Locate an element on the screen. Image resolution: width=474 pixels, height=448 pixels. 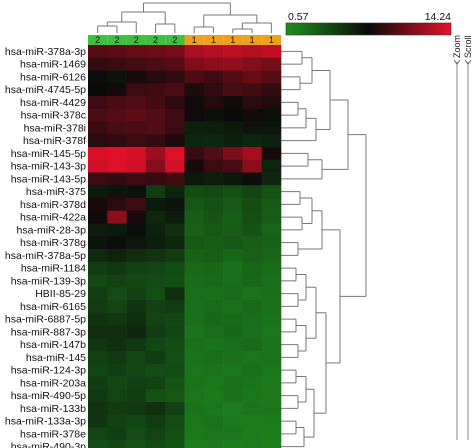
row-label: hsa-miR-145 is located at coordinates (56, 358).